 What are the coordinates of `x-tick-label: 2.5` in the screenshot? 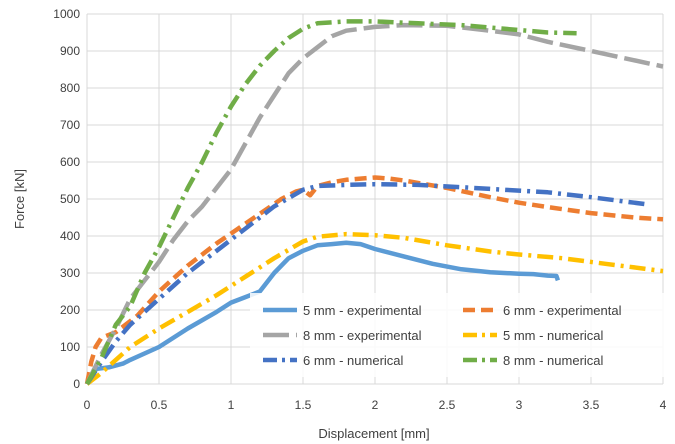 It's located at (447, 405).